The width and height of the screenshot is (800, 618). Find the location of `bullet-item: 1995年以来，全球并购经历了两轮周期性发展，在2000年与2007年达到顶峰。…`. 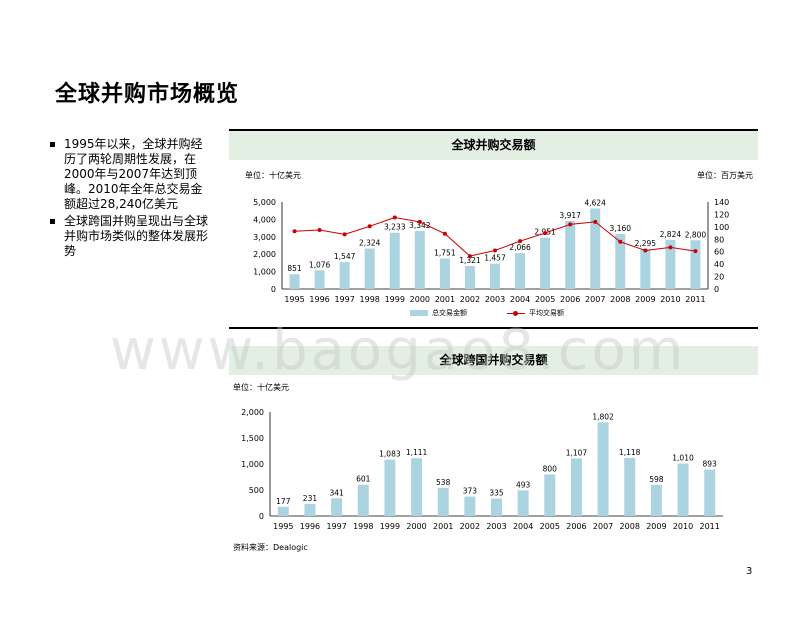

bullet-item: 1995年以来，全球并购经历了两轮周期性发展，在2000年与2007年达到顶峰。… is located at coordinates (130, 174).